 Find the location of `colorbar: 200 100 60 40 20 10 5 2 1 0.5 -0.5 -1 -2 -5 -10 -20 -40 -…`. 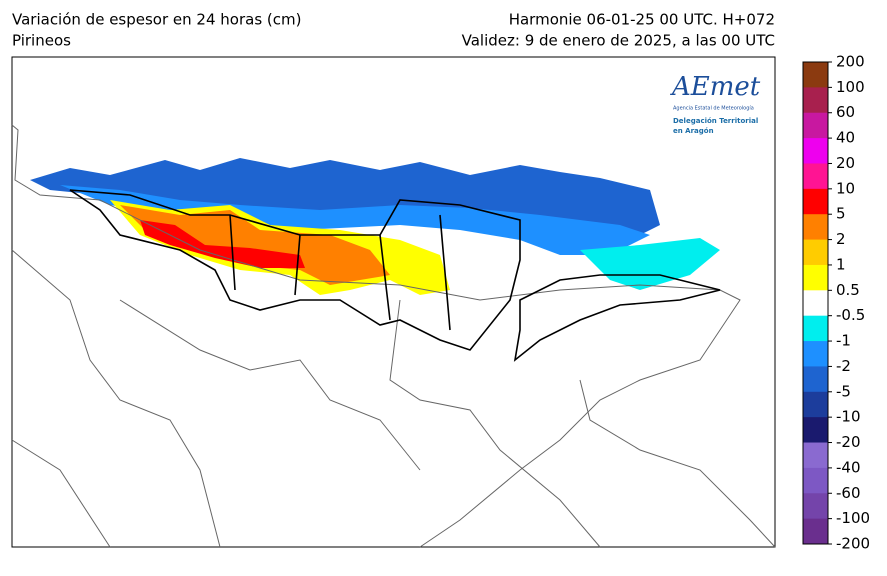

colorbar: 200 100 60 40 20 10 5 2 1 0.5 -0.5 -1 -2 -5 -10 -20 -40 -… is located at coordinates (836, 303).